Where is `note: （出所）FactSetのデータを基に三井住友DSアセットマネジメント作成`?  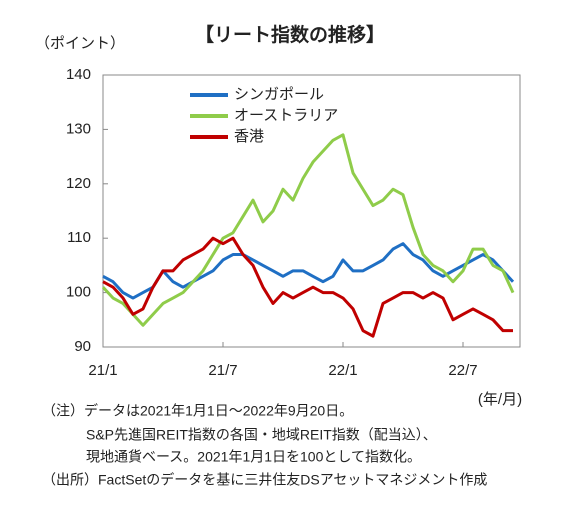 note: （出所）FactSetのデータを基に三井住友DSアセットマネジメント作成 is located at coordinates (264, 480).